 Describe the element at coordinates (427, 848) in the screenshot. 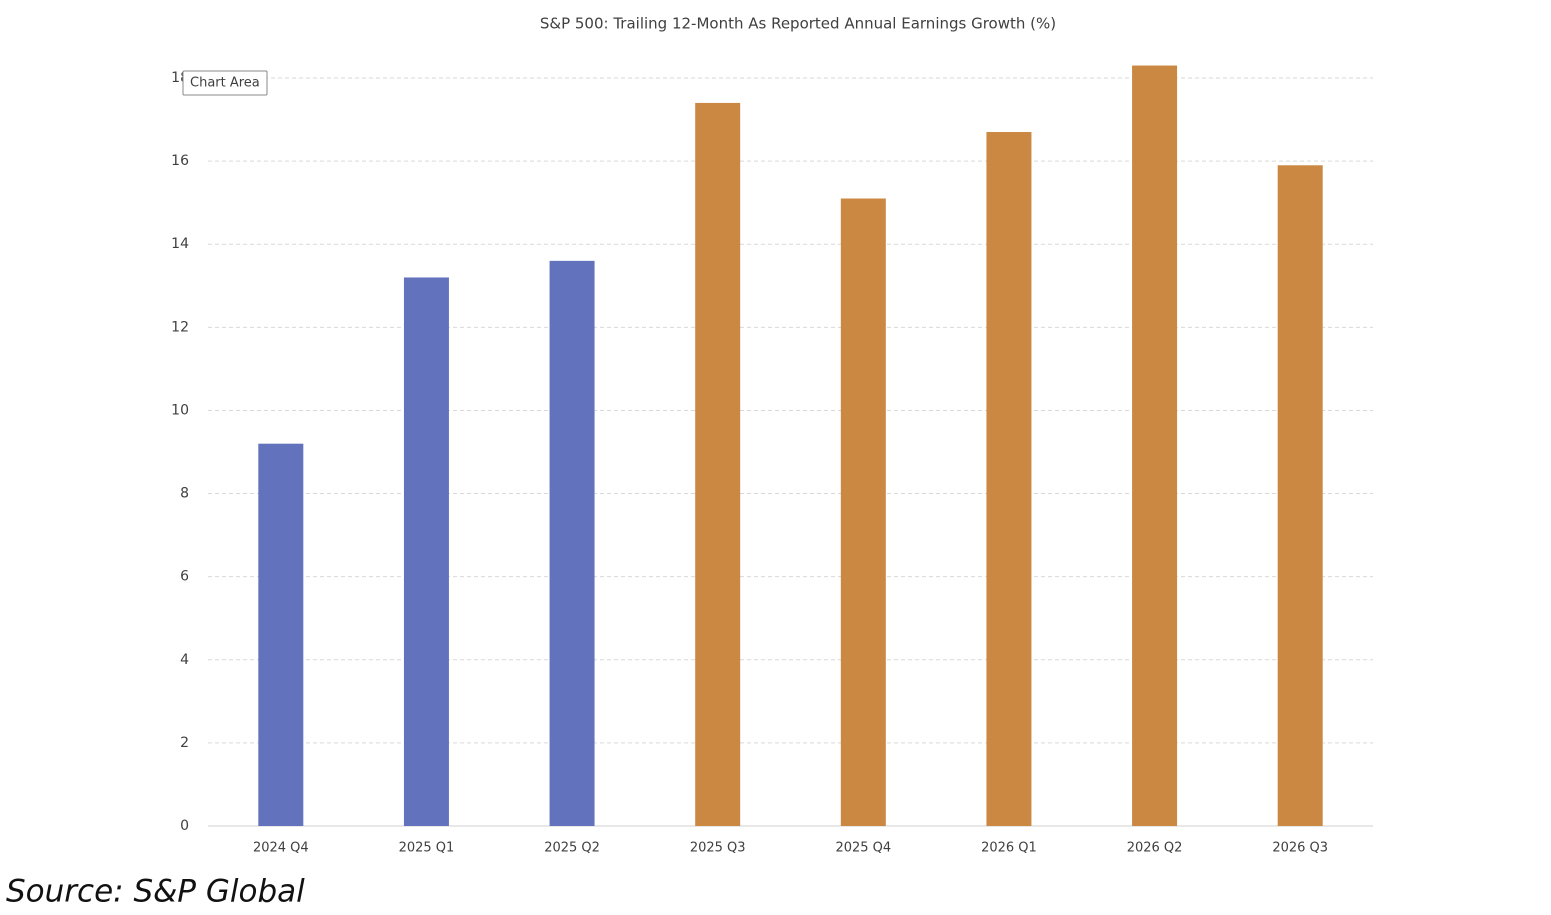

I see `x-tick-label: 2025 Q1` at that location.